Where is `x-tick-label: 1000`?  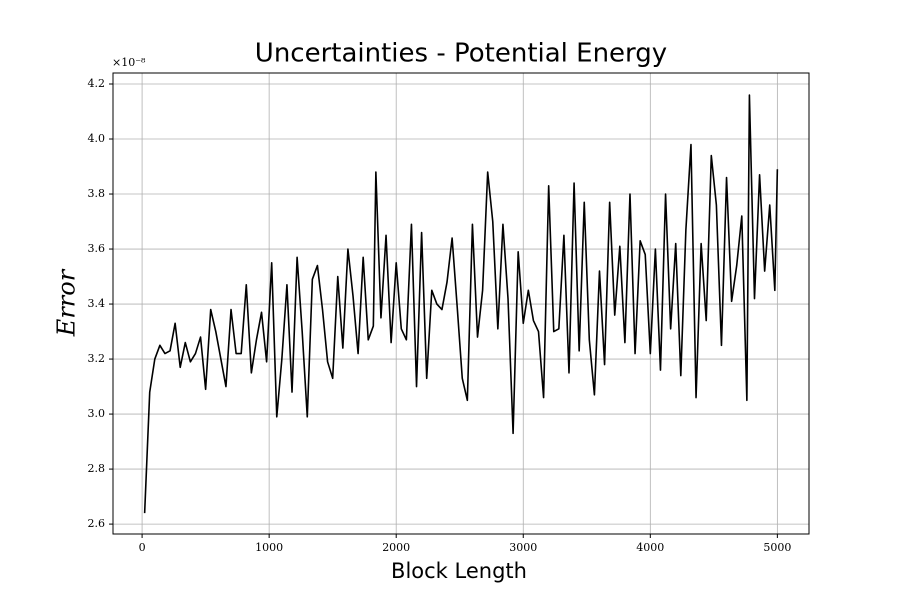 x-tick-label: 1000 is located at coordinates (269, 547).